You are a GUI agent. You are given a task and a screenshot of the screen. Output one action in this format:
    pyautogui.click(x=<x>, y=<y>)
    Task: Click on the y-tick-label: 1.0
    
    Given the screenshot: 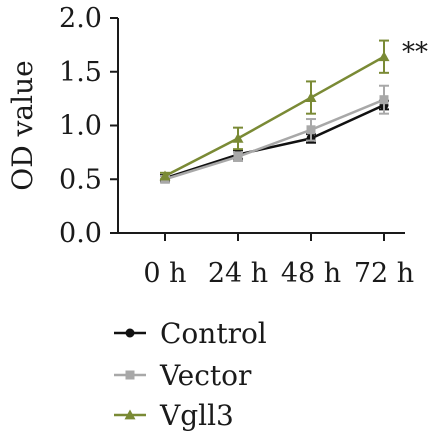 What is the action you would take?
    pyautogui.click(x=80, y=126)
    